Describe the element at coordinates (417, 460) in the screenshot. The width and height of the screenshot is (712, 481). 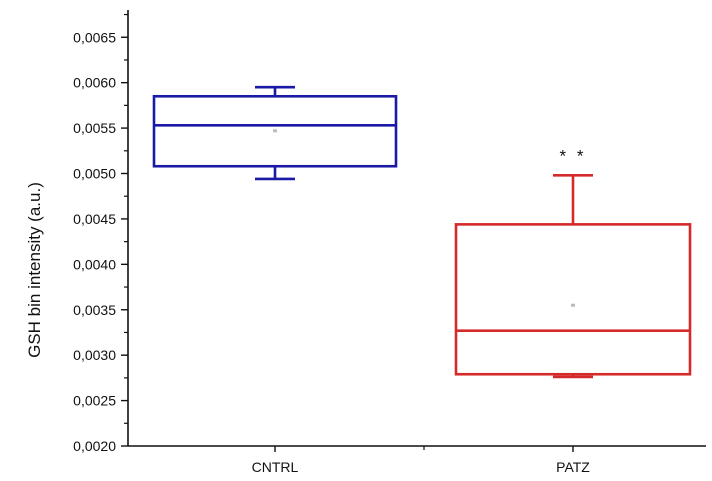
I see `x-axis: CNTRL PATZ` at that location.